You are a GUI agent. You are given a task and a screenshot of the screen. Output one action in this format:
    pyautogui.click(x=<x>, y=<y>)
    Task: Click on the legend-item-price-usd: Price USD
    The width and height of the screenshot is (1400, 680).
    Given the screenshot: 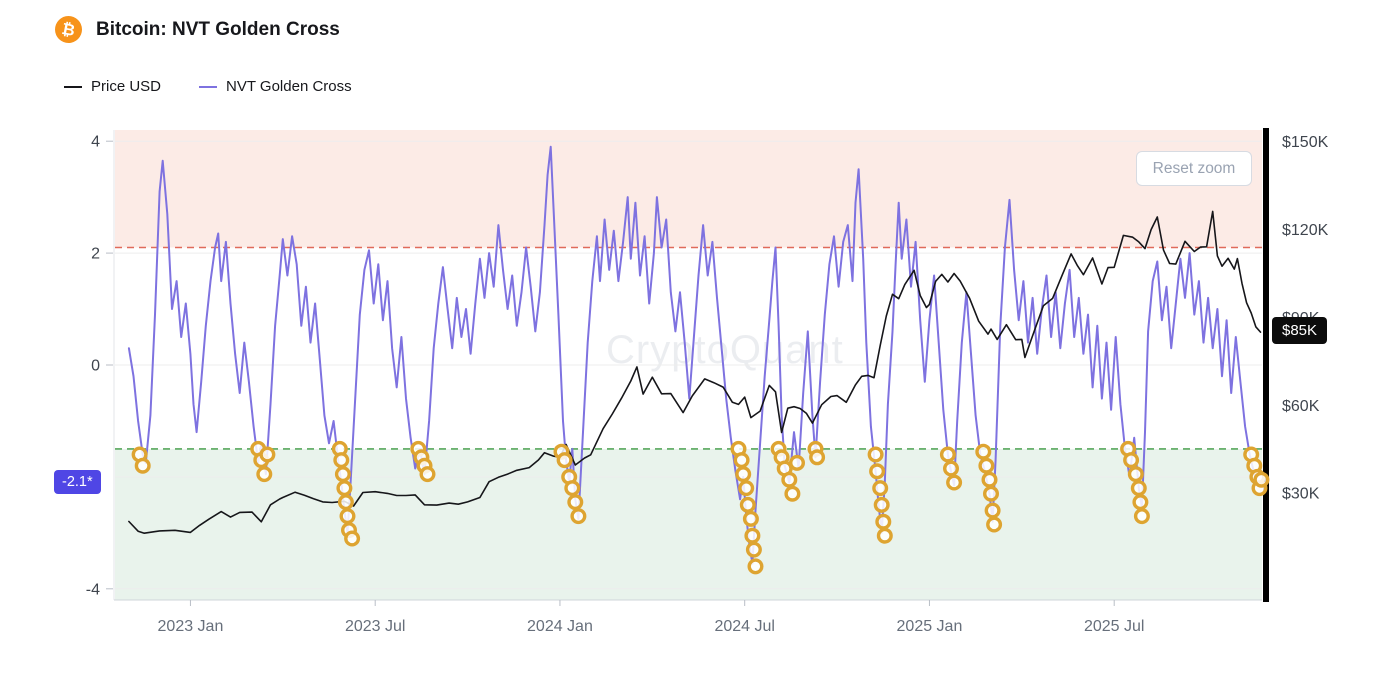 What is the action you would take?
    pyautogui.click(x=112, y=86)
    